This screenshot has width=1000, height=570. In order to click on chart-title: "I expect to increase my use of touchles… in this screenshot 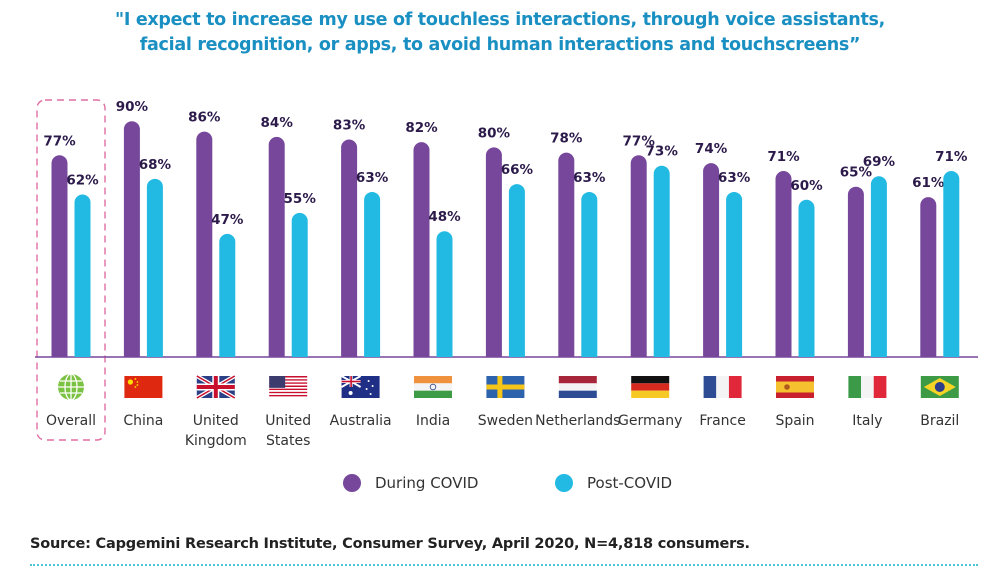, I will do `click(500, 33)`.